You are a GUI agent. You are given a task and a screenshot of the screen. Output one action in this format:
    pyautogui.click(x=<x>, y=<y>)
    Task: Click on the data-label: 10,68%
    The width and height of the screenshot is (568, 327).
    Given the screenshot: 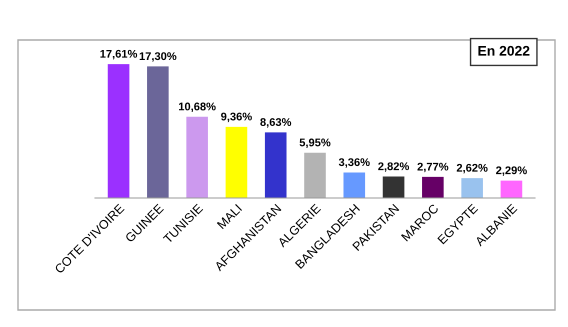 What is the action you would take?
    pyautogui.click(x=197, y=107)
    